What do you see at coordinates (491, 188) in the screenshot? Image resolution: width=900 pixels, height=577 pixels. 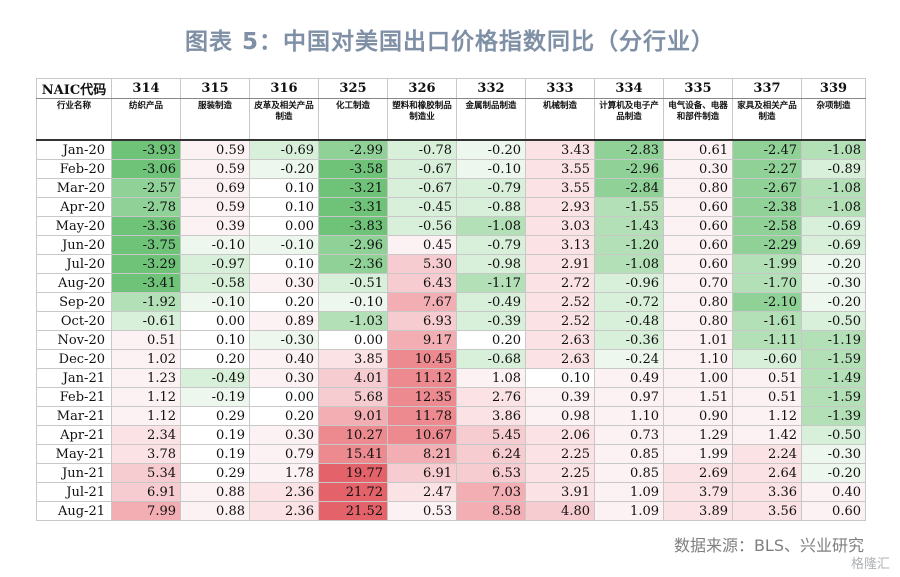 I see `value-cell: -0.79` at bounding box center [491, 188].